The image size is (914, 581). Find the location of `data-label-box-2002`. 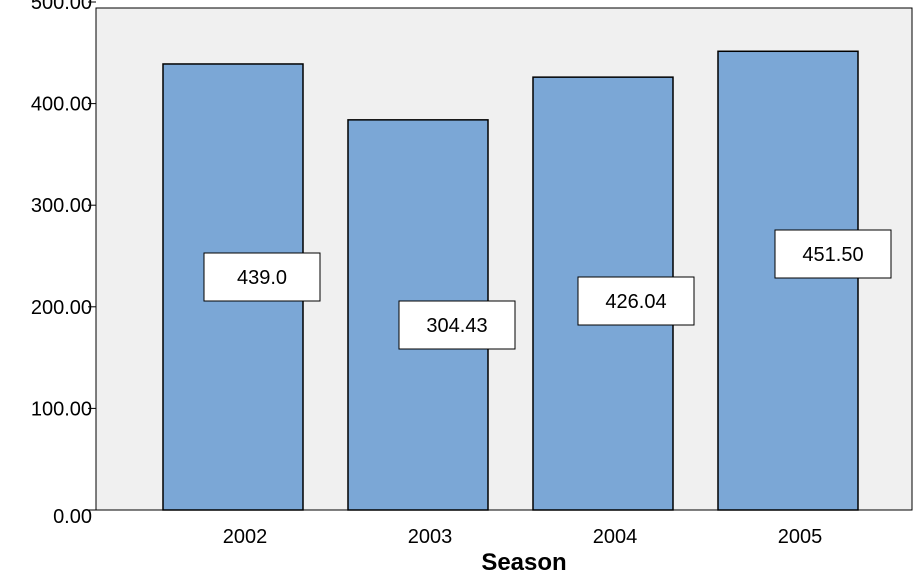

data-label-box-2002 is located at coordinates (262, 277).